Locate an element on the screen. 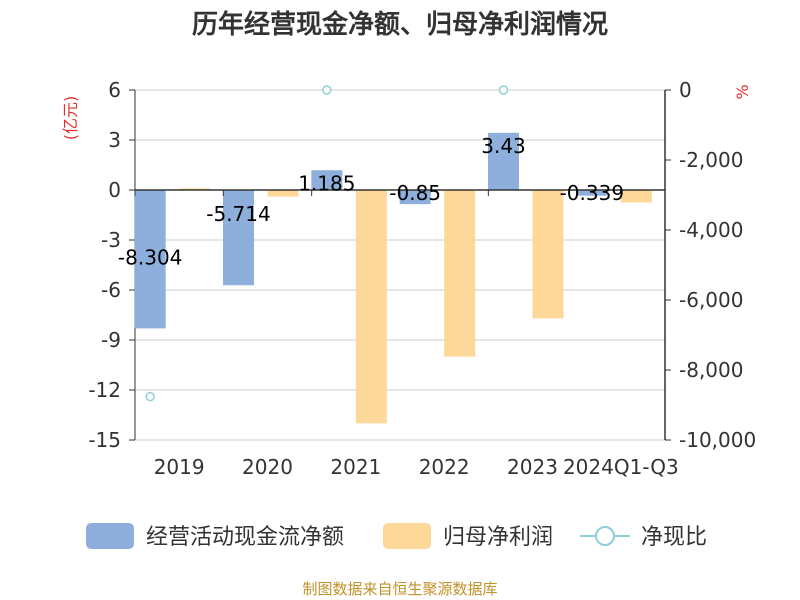 The height and width of the screenshot is (600, 800). data-label: 3.43 is located at coordinates (503, 146).